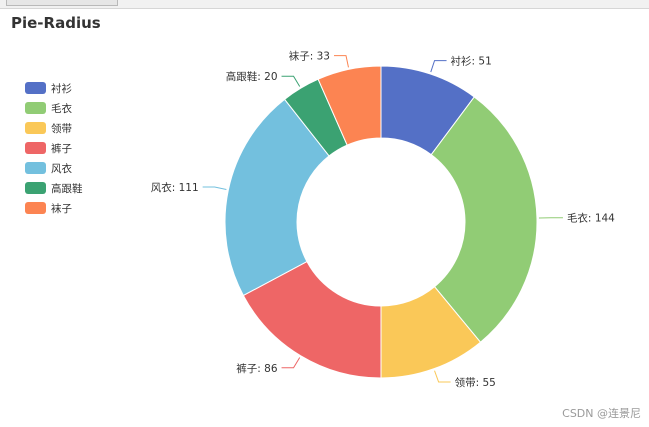 This screenshot has width=649, height=427. I want to click on chart-title: Pie-Radius, so click(56, 23).